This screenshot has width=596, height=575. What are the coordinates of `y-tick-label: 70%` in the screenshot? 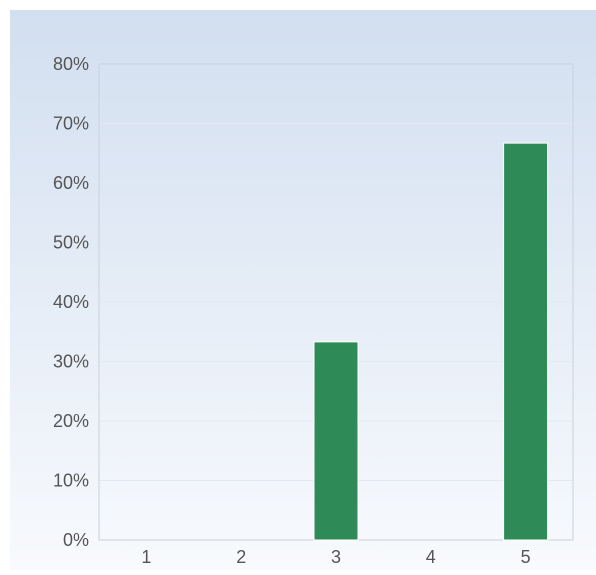 It's located at (71, 124).